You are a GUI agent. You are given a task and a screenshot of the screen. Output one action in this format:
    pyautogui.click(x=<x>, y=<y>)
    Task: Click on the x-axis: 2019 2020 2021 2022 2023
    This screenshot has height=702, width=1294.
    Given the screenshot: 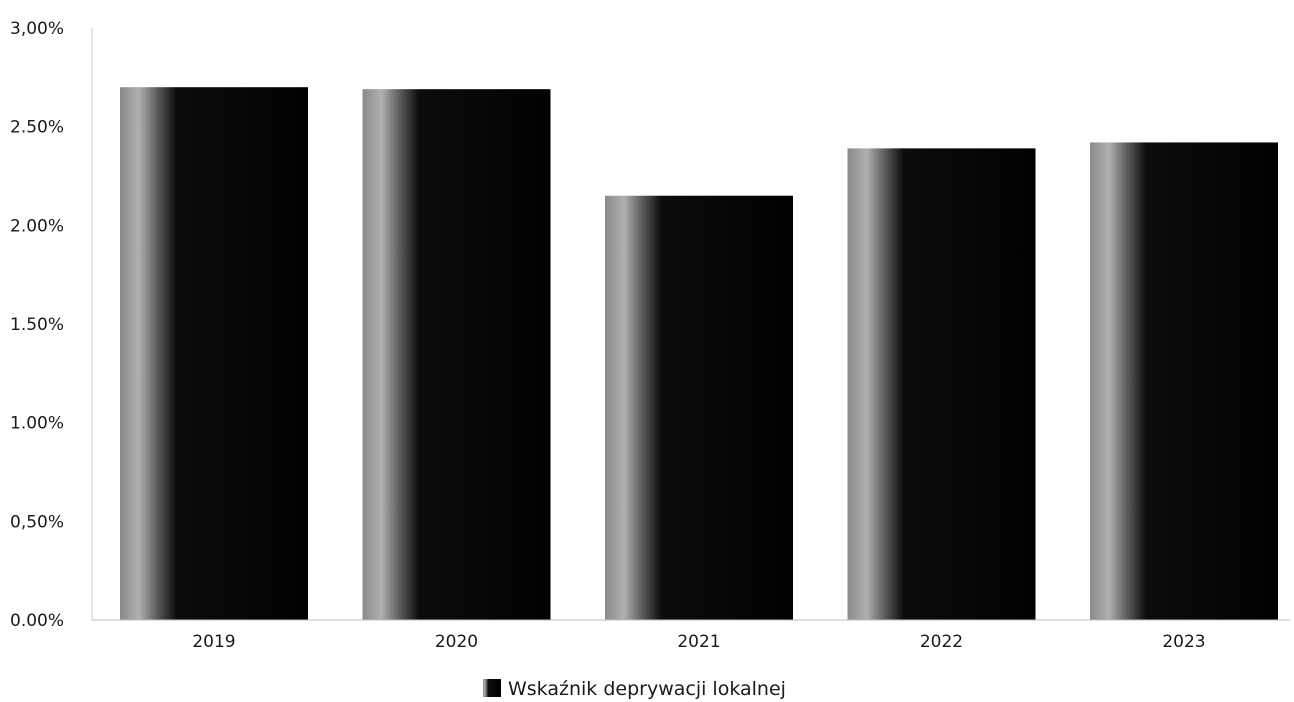 What is the action you would take?
    pyautogui.click(x=691, y=635)
    